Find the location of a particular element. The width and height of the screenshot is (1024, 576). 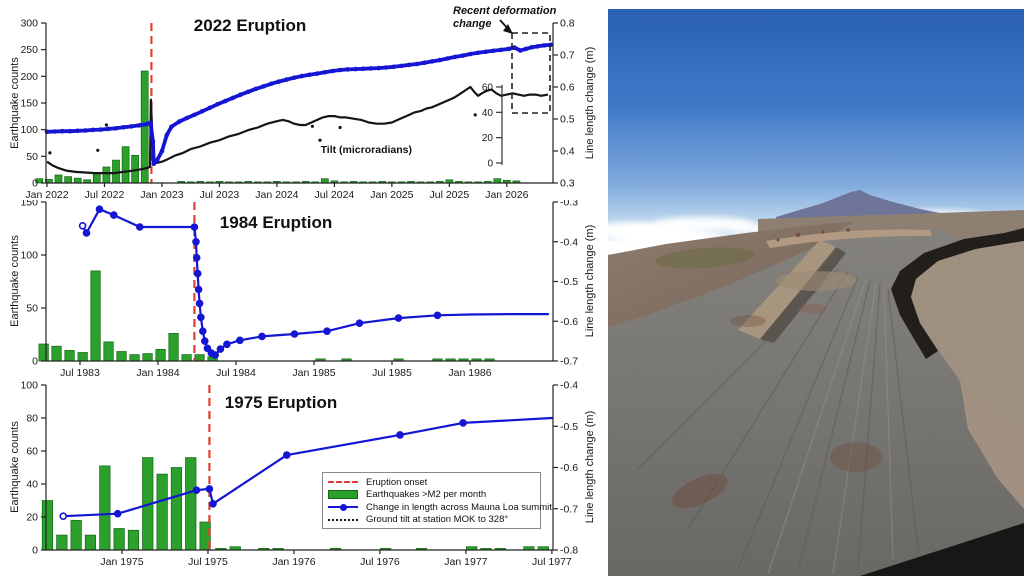

y-axis-label-counts-1984: Earthquake counts is located at coordinates (15, 281).